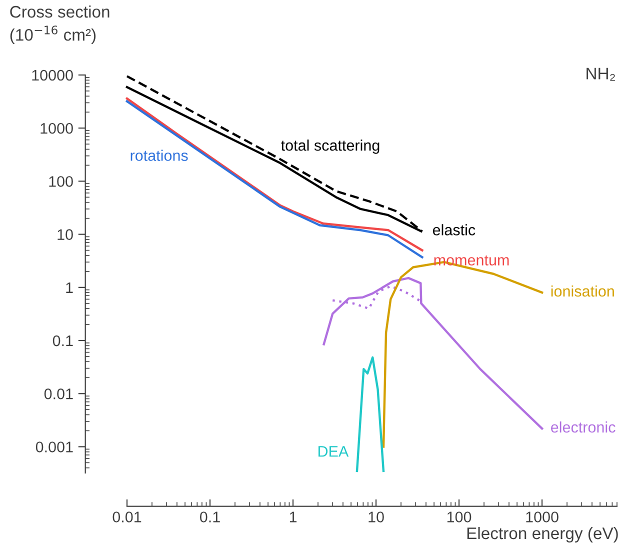 This screenshot has width=622, height=548. I want to click on x-tick-label: 1, so click(293, 517).